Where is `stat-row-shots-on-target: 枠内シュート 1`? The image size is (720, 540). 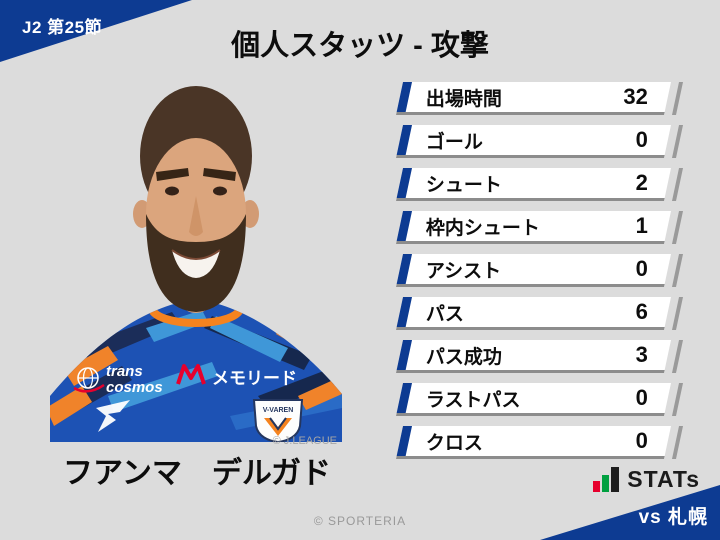 stat-row-shots-on-target: 枠内シュート 1 is located at coordinates (540, 227).